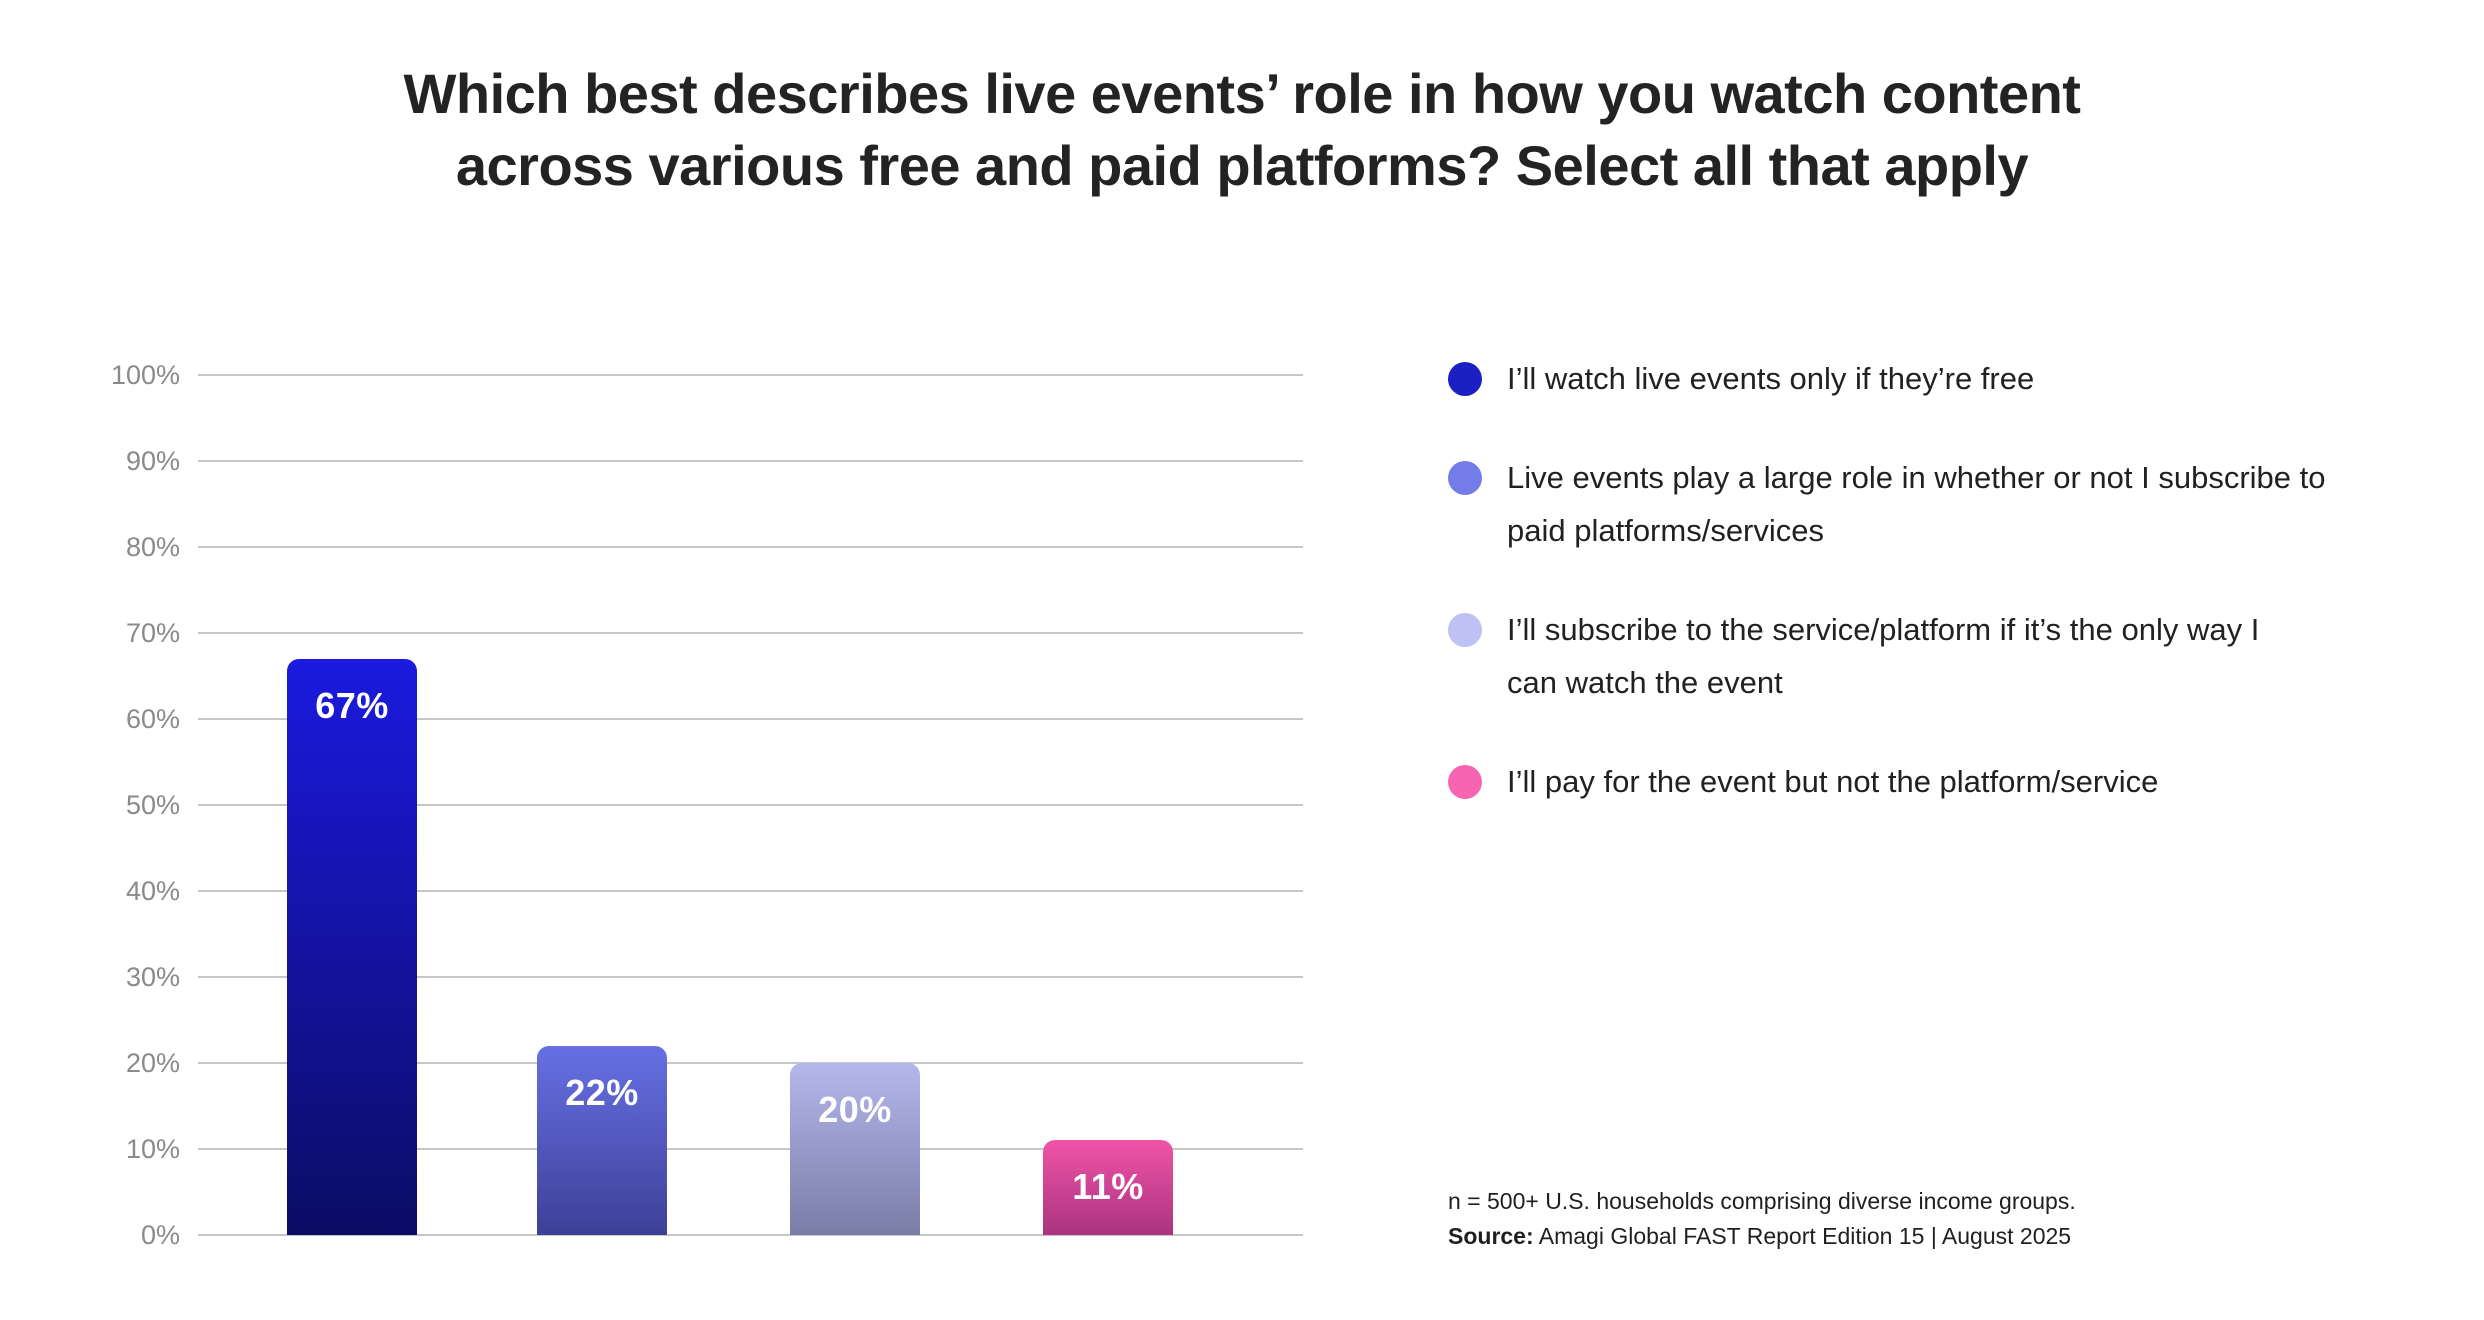 This screenshot has width=2484, height=1320. Describe the element at coordinates (352, 705) in the screenshot. I see `bar-value-label: 67%` at that location.